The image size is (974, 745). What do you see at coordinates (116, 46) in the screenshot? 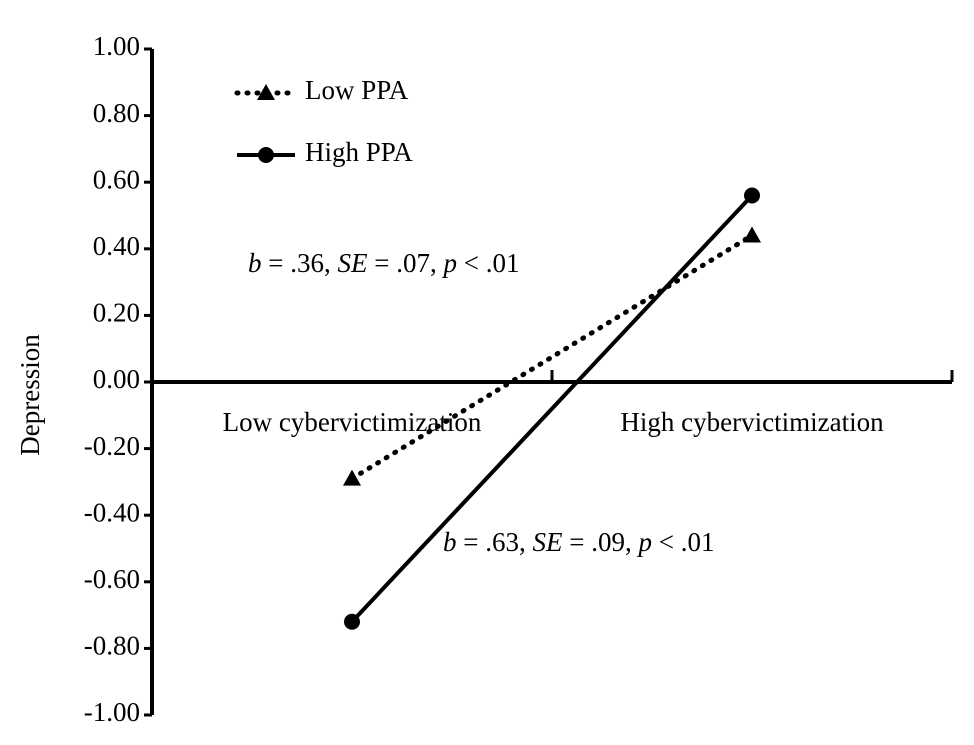
I see `y-tick-label: 1.00` at bounding box center [116, 46].